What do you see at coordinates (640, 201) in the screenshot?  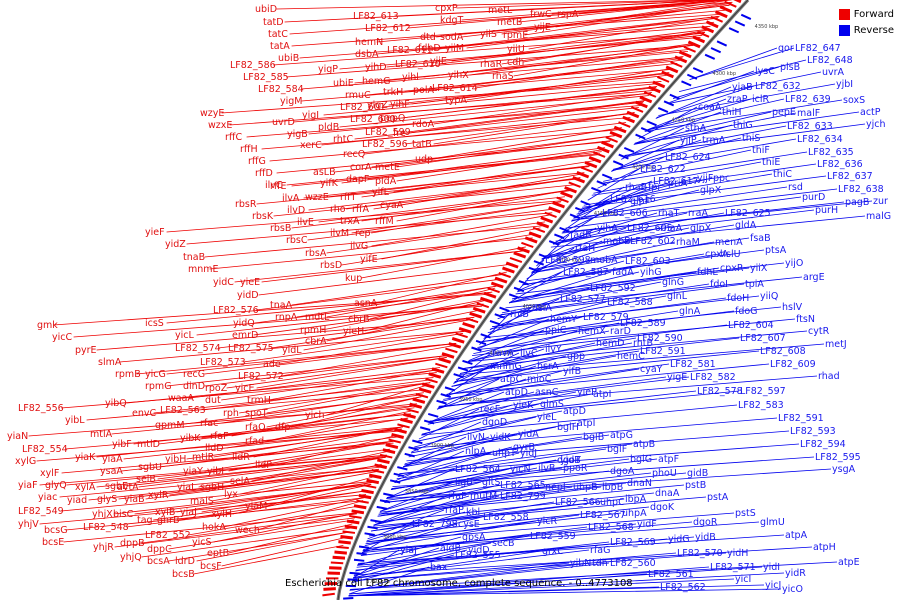 I see `reverse-gene-label: glpF` at bounding box center [640, 201].